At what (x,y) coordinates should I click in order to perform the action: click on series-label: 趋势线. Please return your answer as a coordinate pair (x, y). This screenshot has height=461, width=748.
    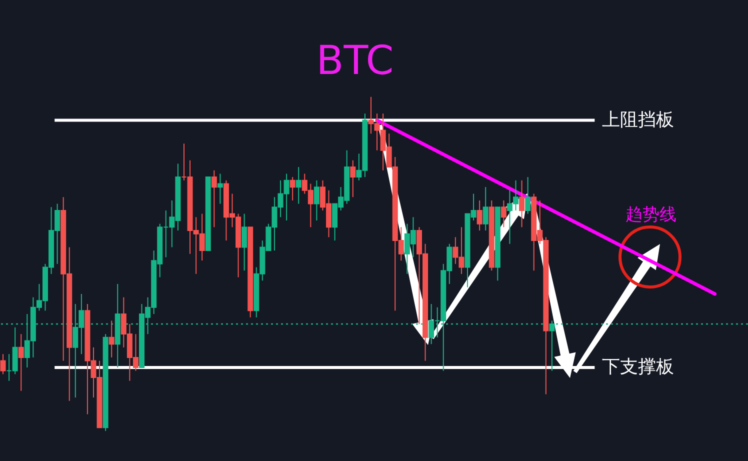
    Looking at the image, I should click on (650, 214).